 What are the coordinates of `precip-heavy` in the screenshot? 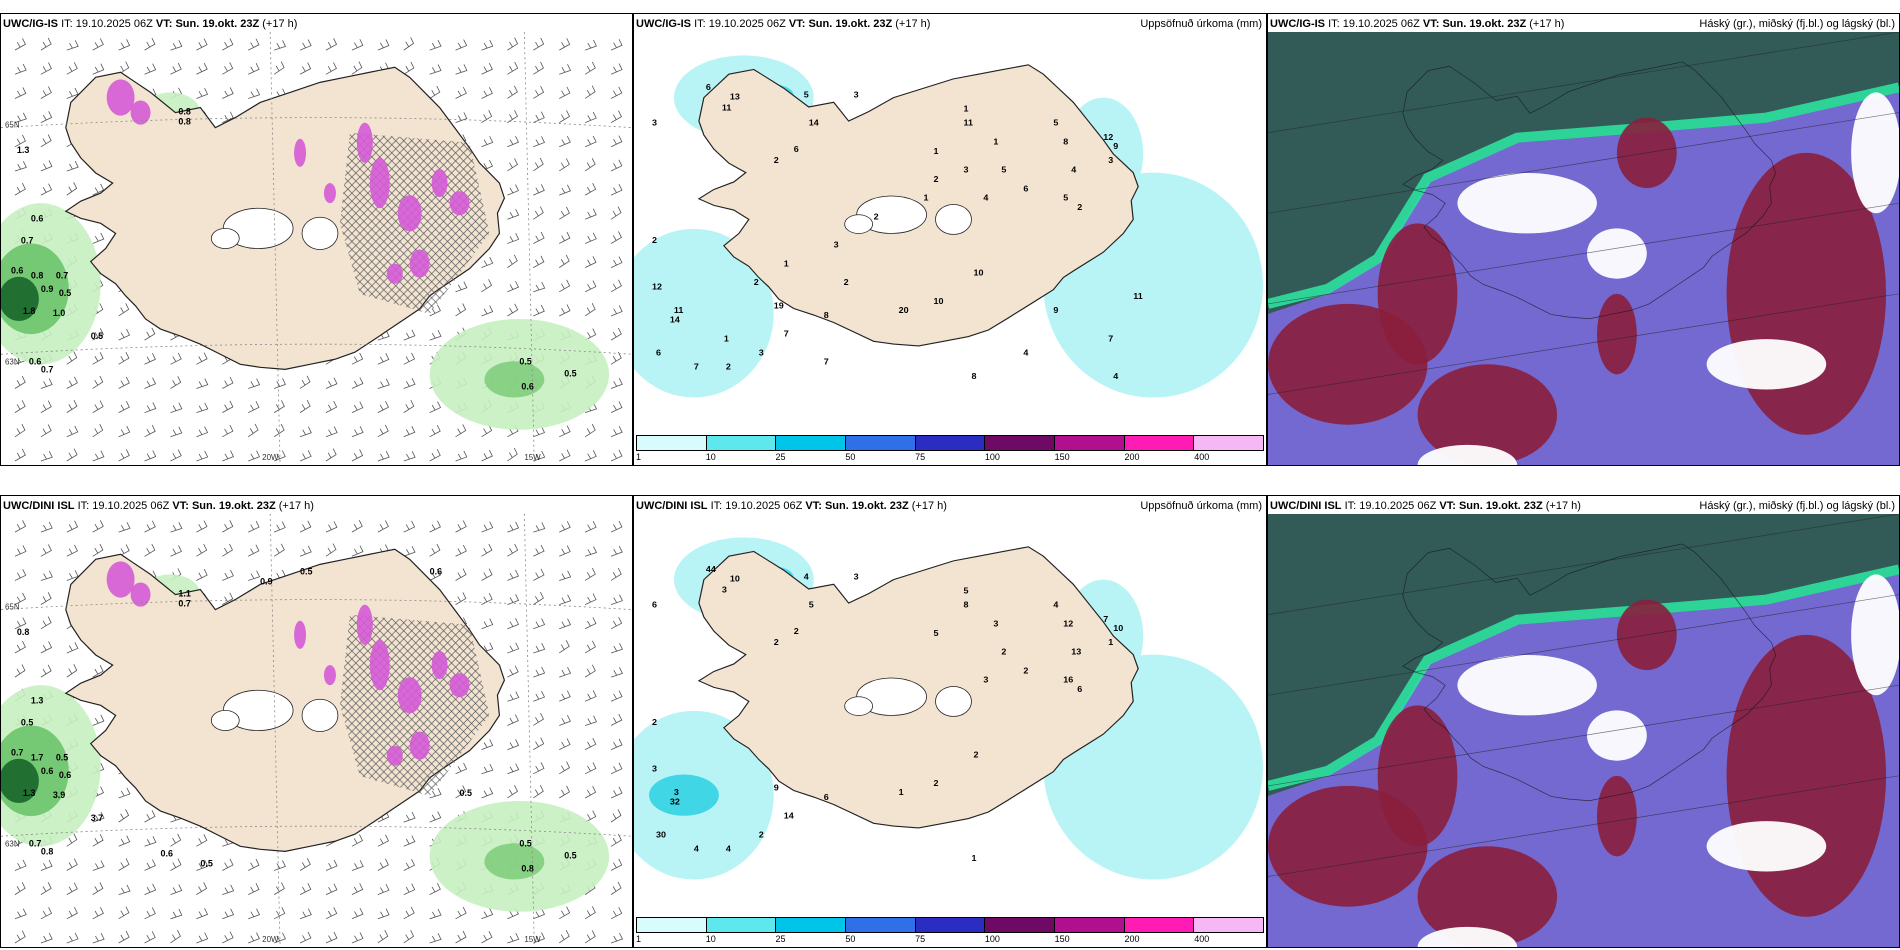 It's located at (20, 780).